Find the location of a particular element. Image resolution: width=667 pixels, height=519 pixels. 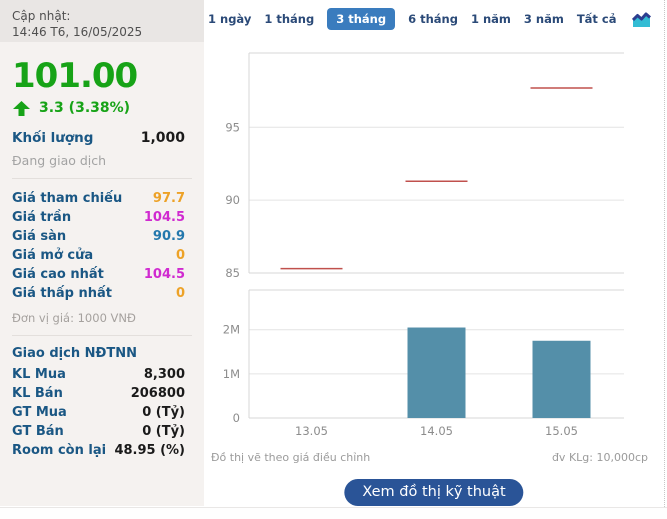

foreign-row-buy-volume: KL Mua 8,300 is located at coordinates (102, 374).